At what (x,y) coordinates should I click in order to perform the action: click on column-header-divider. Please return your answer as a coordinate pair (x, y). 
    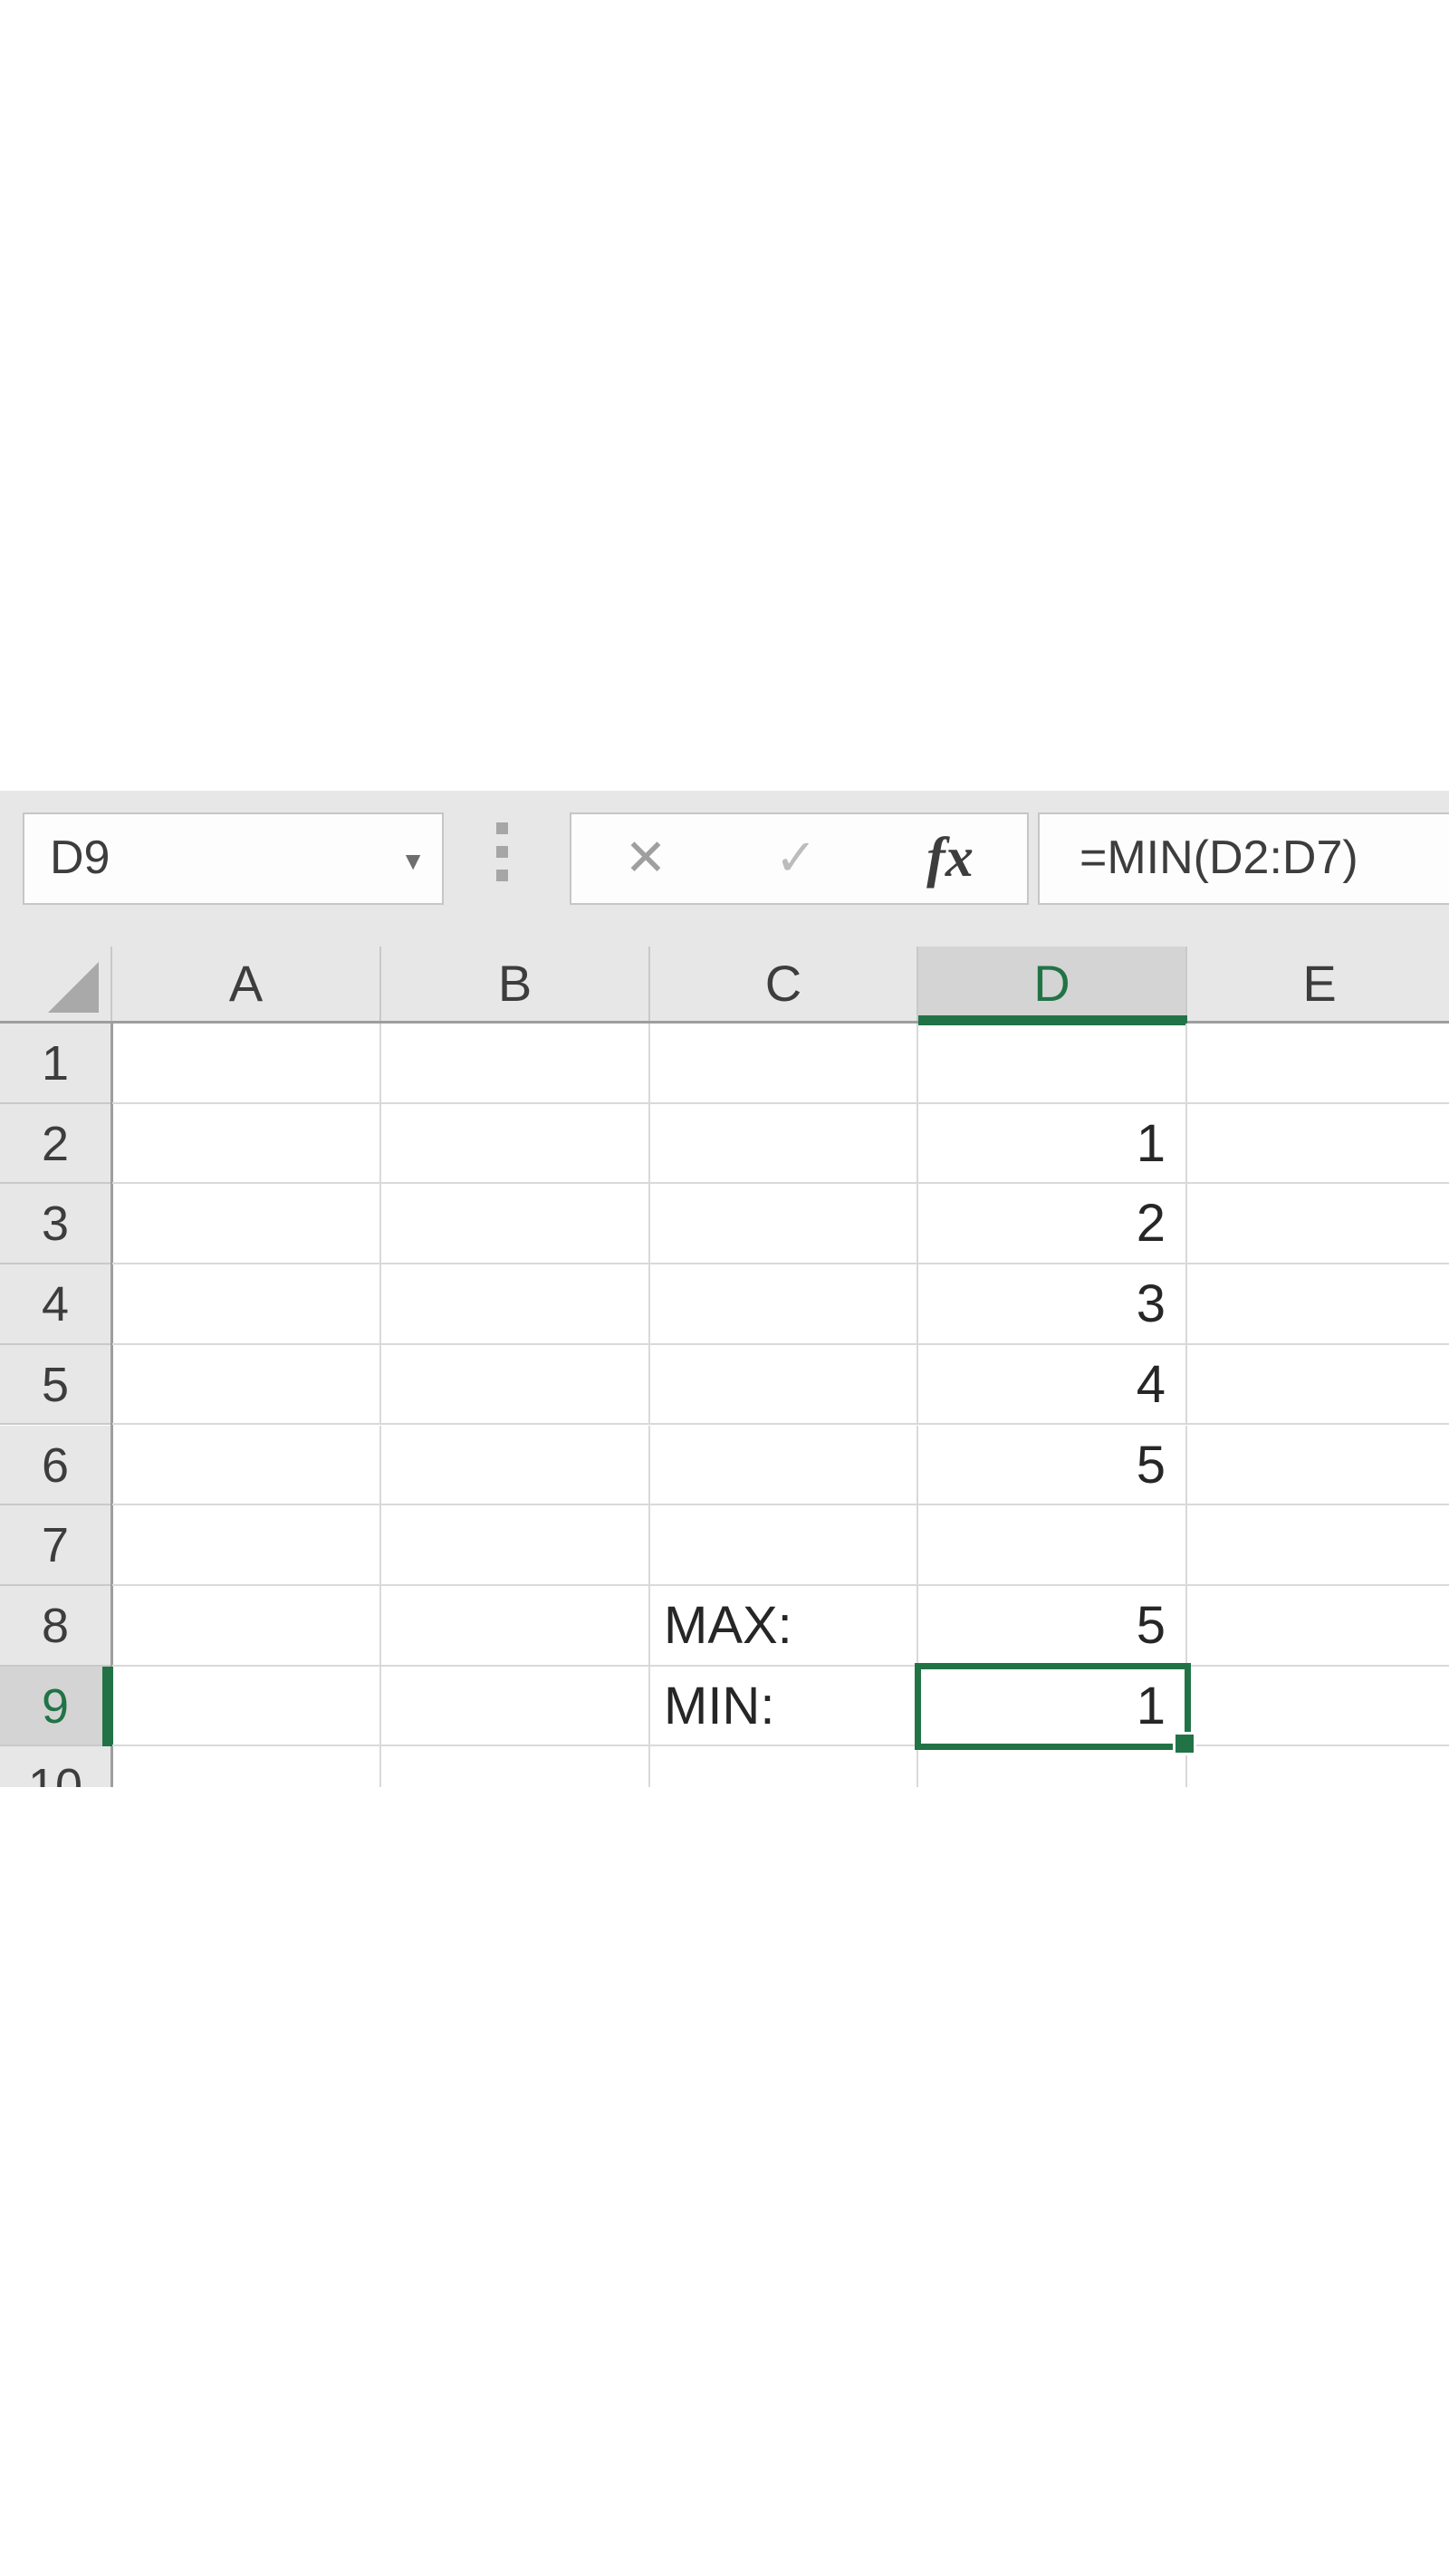
    Looking at the image, I should click on (724, 1022).